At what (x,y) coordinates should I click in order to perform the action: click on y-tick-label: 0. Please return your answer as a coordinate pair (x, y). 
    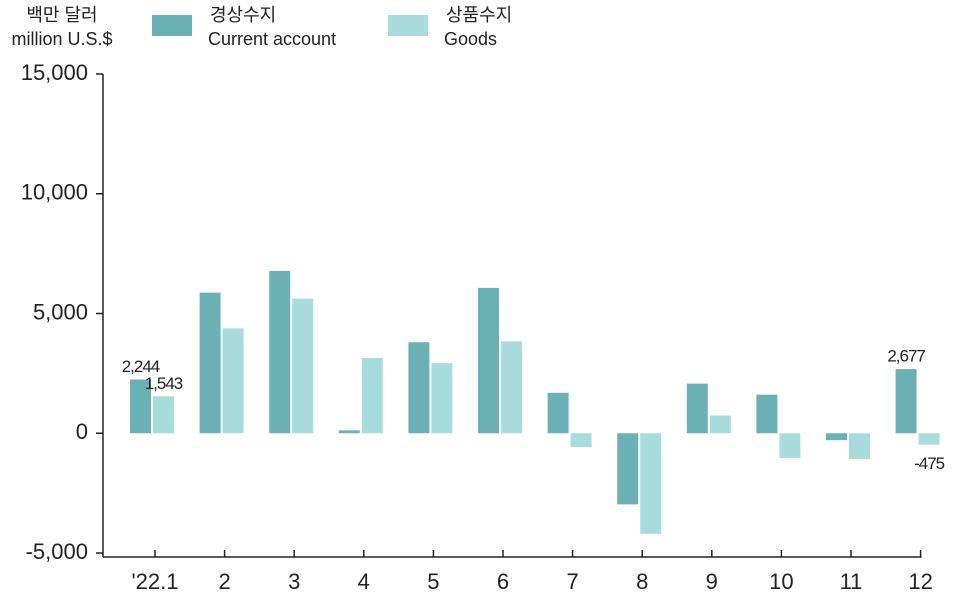
    Looking at the image, I should click on (82, 431).